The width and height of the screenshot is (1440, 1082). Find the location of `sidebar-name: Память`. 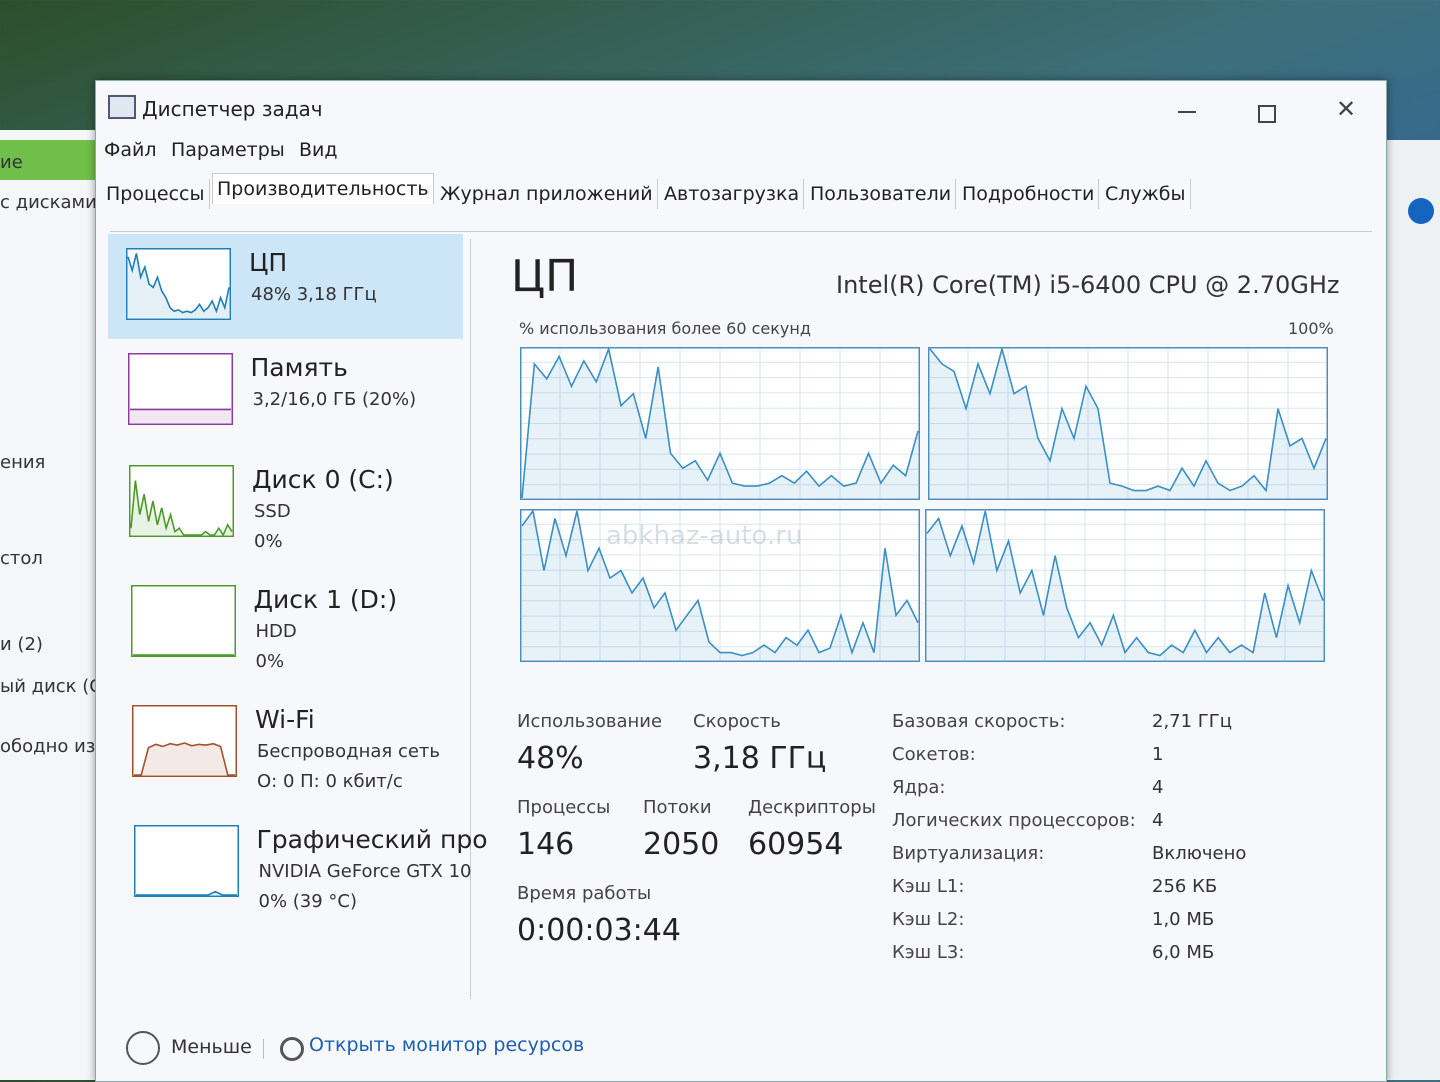

sidebar-name: Память is located at coordinates (299, 367).